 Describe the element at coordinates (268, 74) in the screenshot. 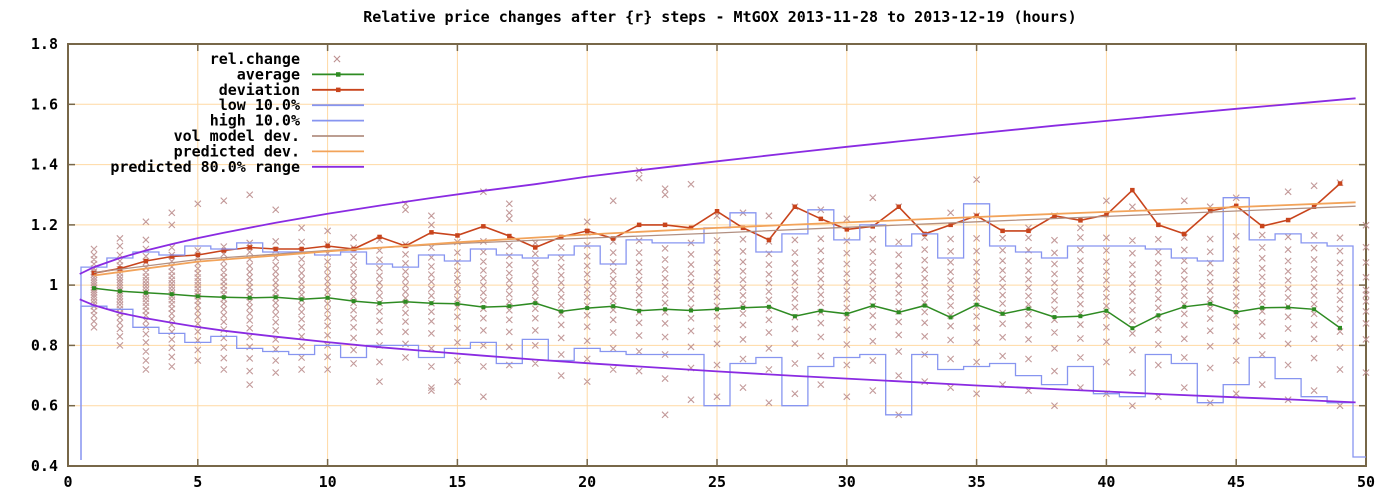

I see `legend-label: average` at that location.